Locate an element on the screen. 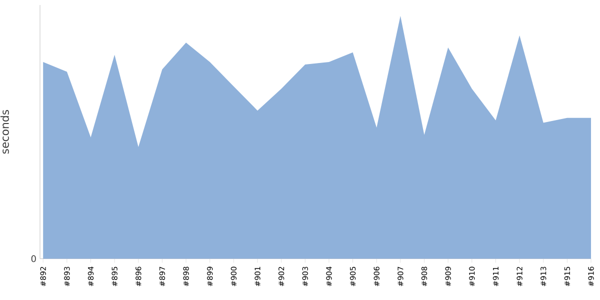  y-axis-title: seconds is located at coordinates (4, 132).